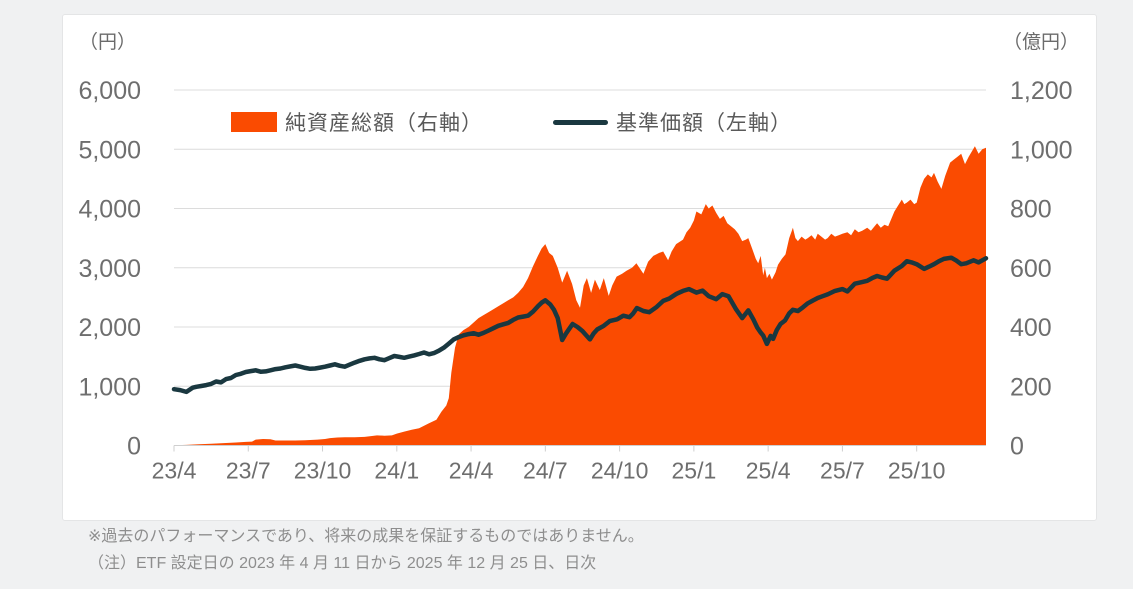 This screenshot has height=589, width=1133. What do you see at coordinates (1017, 447) in the screenshot?
I see `right-axis-tick-label: 0` at bounding box center [1017, 447].